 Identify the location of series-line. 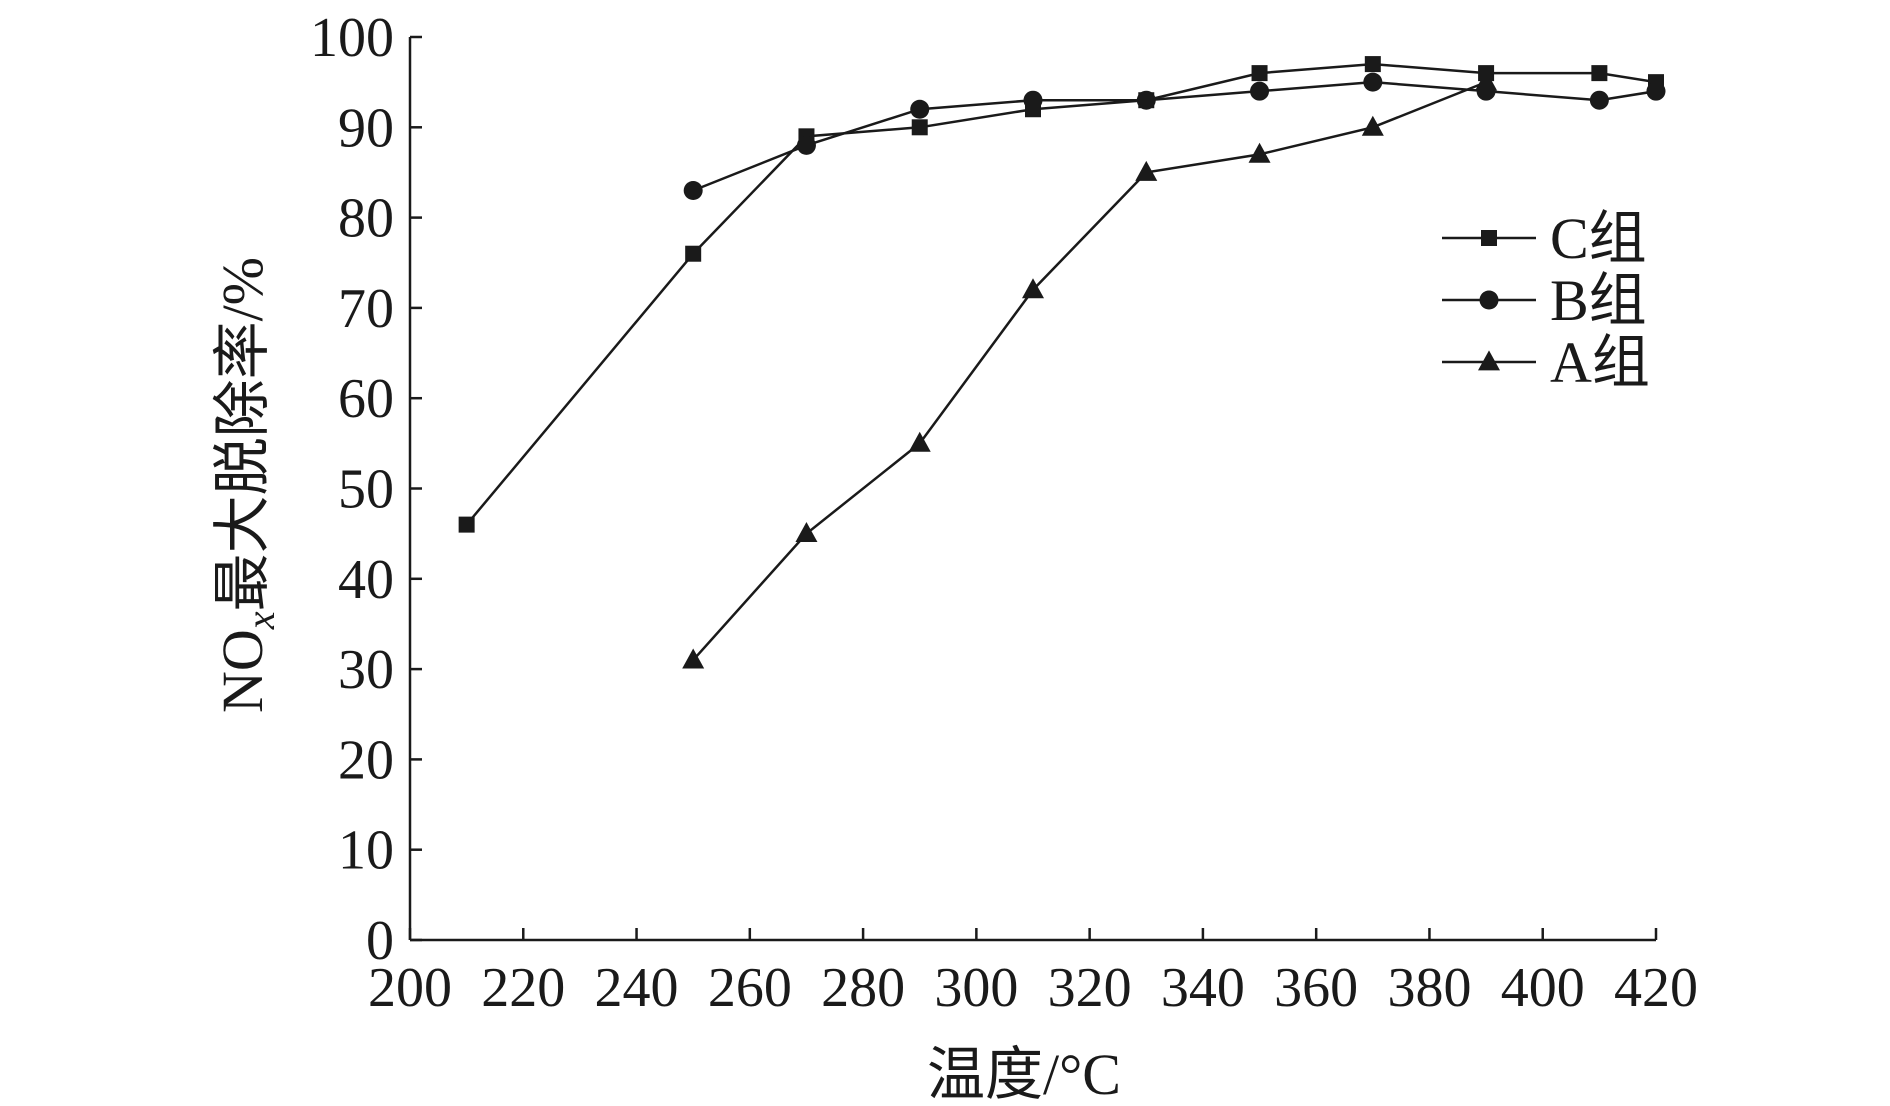
(1174, 136).